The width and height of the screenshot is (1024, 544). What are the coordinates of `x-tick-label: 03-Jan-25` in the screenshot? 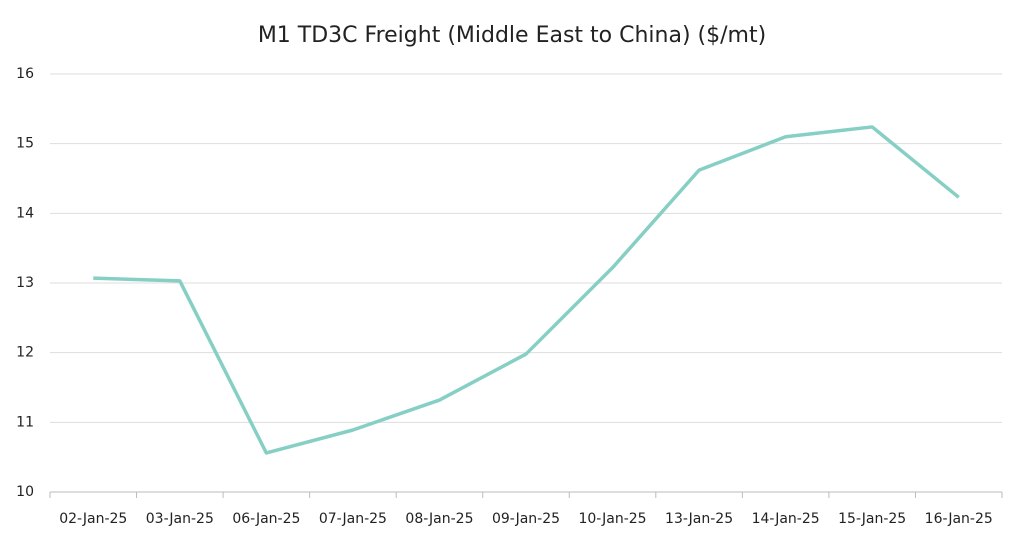 It's located at (180, 519).